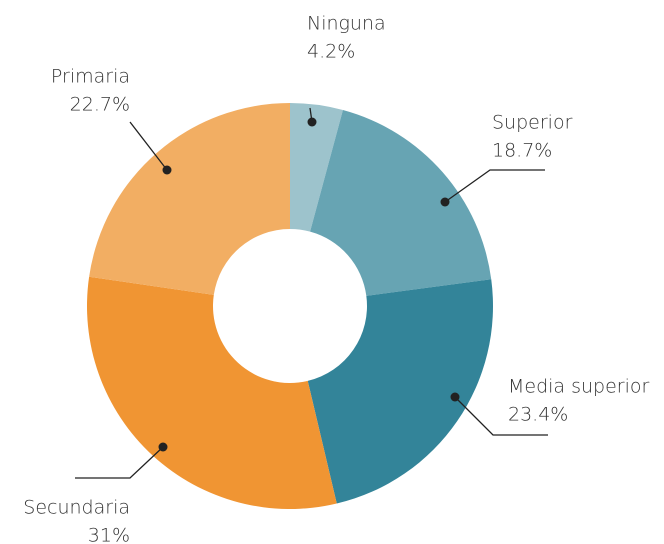  Describe the element at coordinates (76, 508) in the screenshot. I see `slice-label: Secundaria` at that location.